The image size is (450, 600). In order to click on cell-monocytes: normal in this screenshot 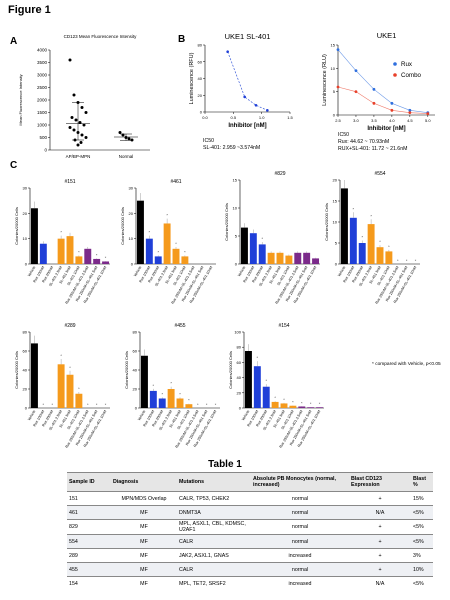, I will do `click(300, 498)`.